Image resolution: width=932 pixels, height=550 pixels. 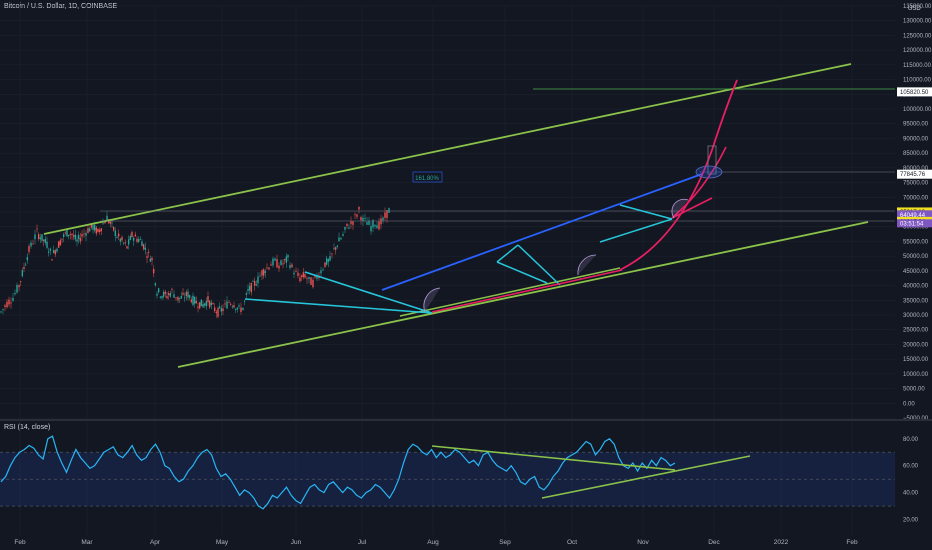 What do you see at coordinates (916, 345) in the screenshot?
I see `y-tick-label: 20000.00` at bounding box center [916, 345].